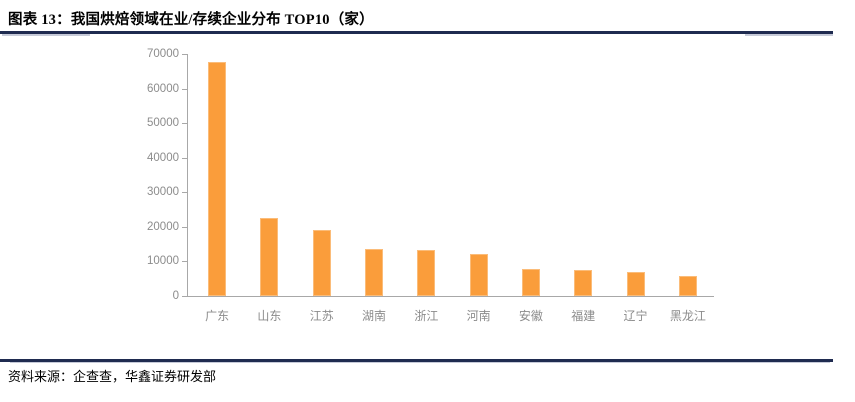 The image size is (855, 402). What do you see at coordinates (635, 316) in the screenshot?
I see `x-category-label: 辽宁` at bounding box center [635, 316].